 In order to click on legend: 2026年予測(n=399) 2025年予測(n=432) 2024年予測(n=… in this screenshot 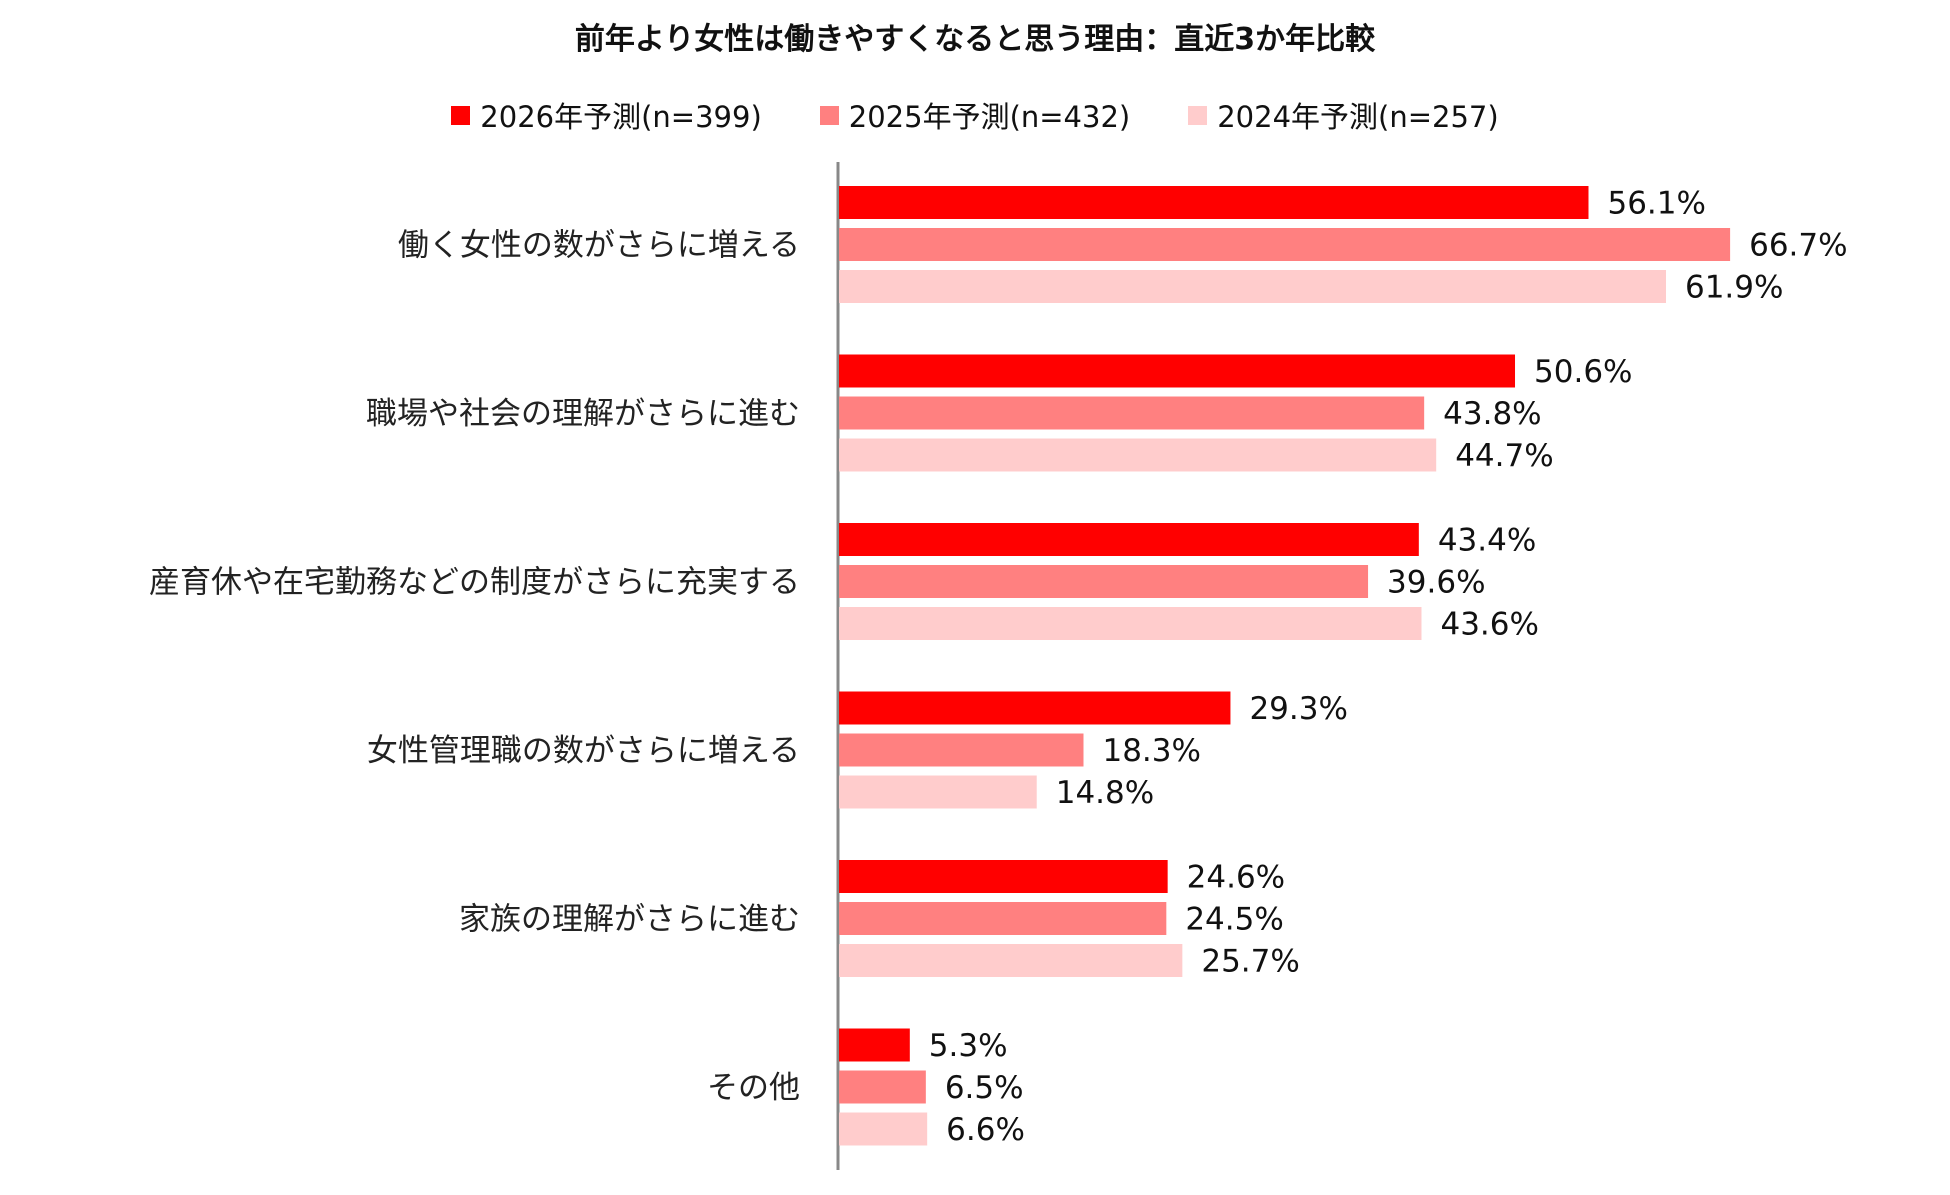, I will do `click(975, 115)`.